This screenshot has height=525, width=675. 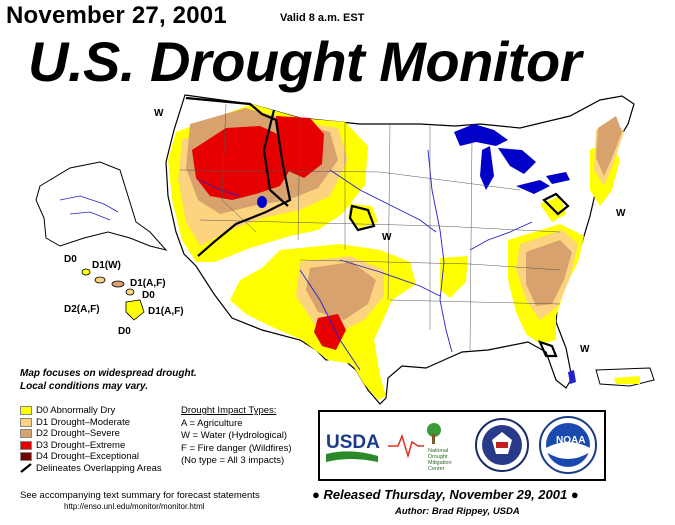 I want to click on alaska-outline, so click(x=101, y=206).